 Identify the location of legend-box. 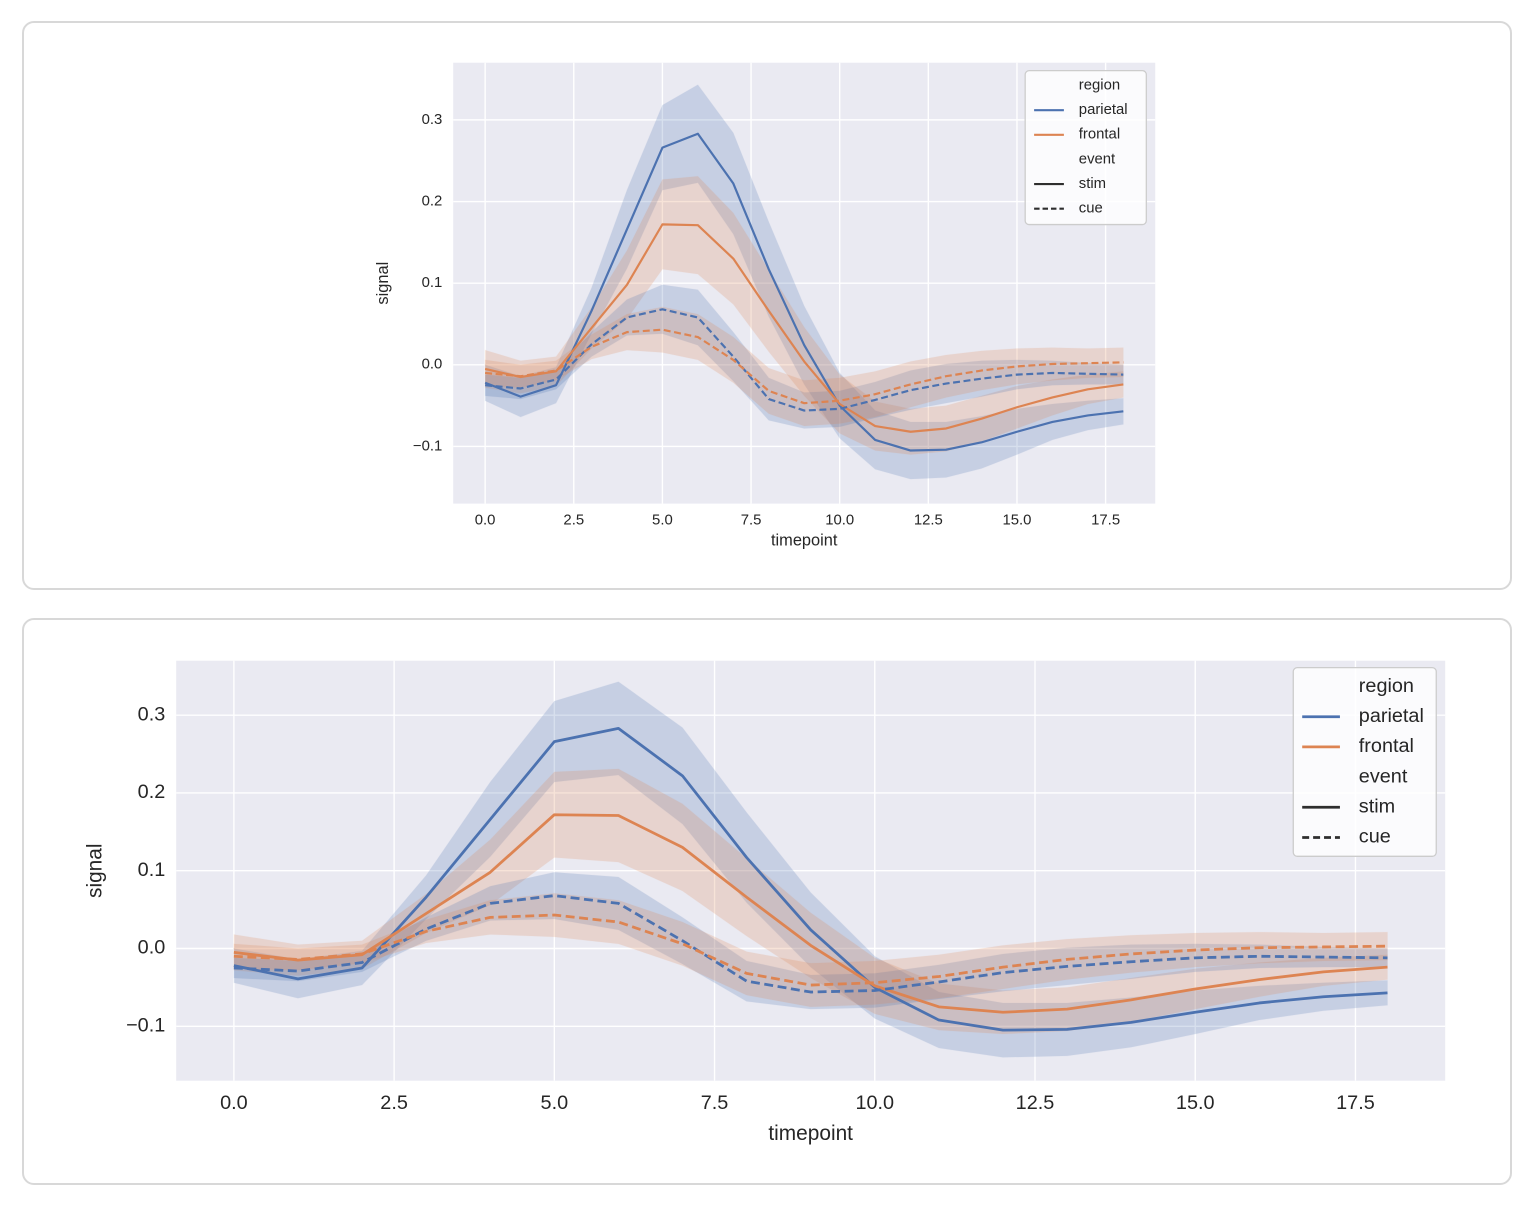
(1364, 762).